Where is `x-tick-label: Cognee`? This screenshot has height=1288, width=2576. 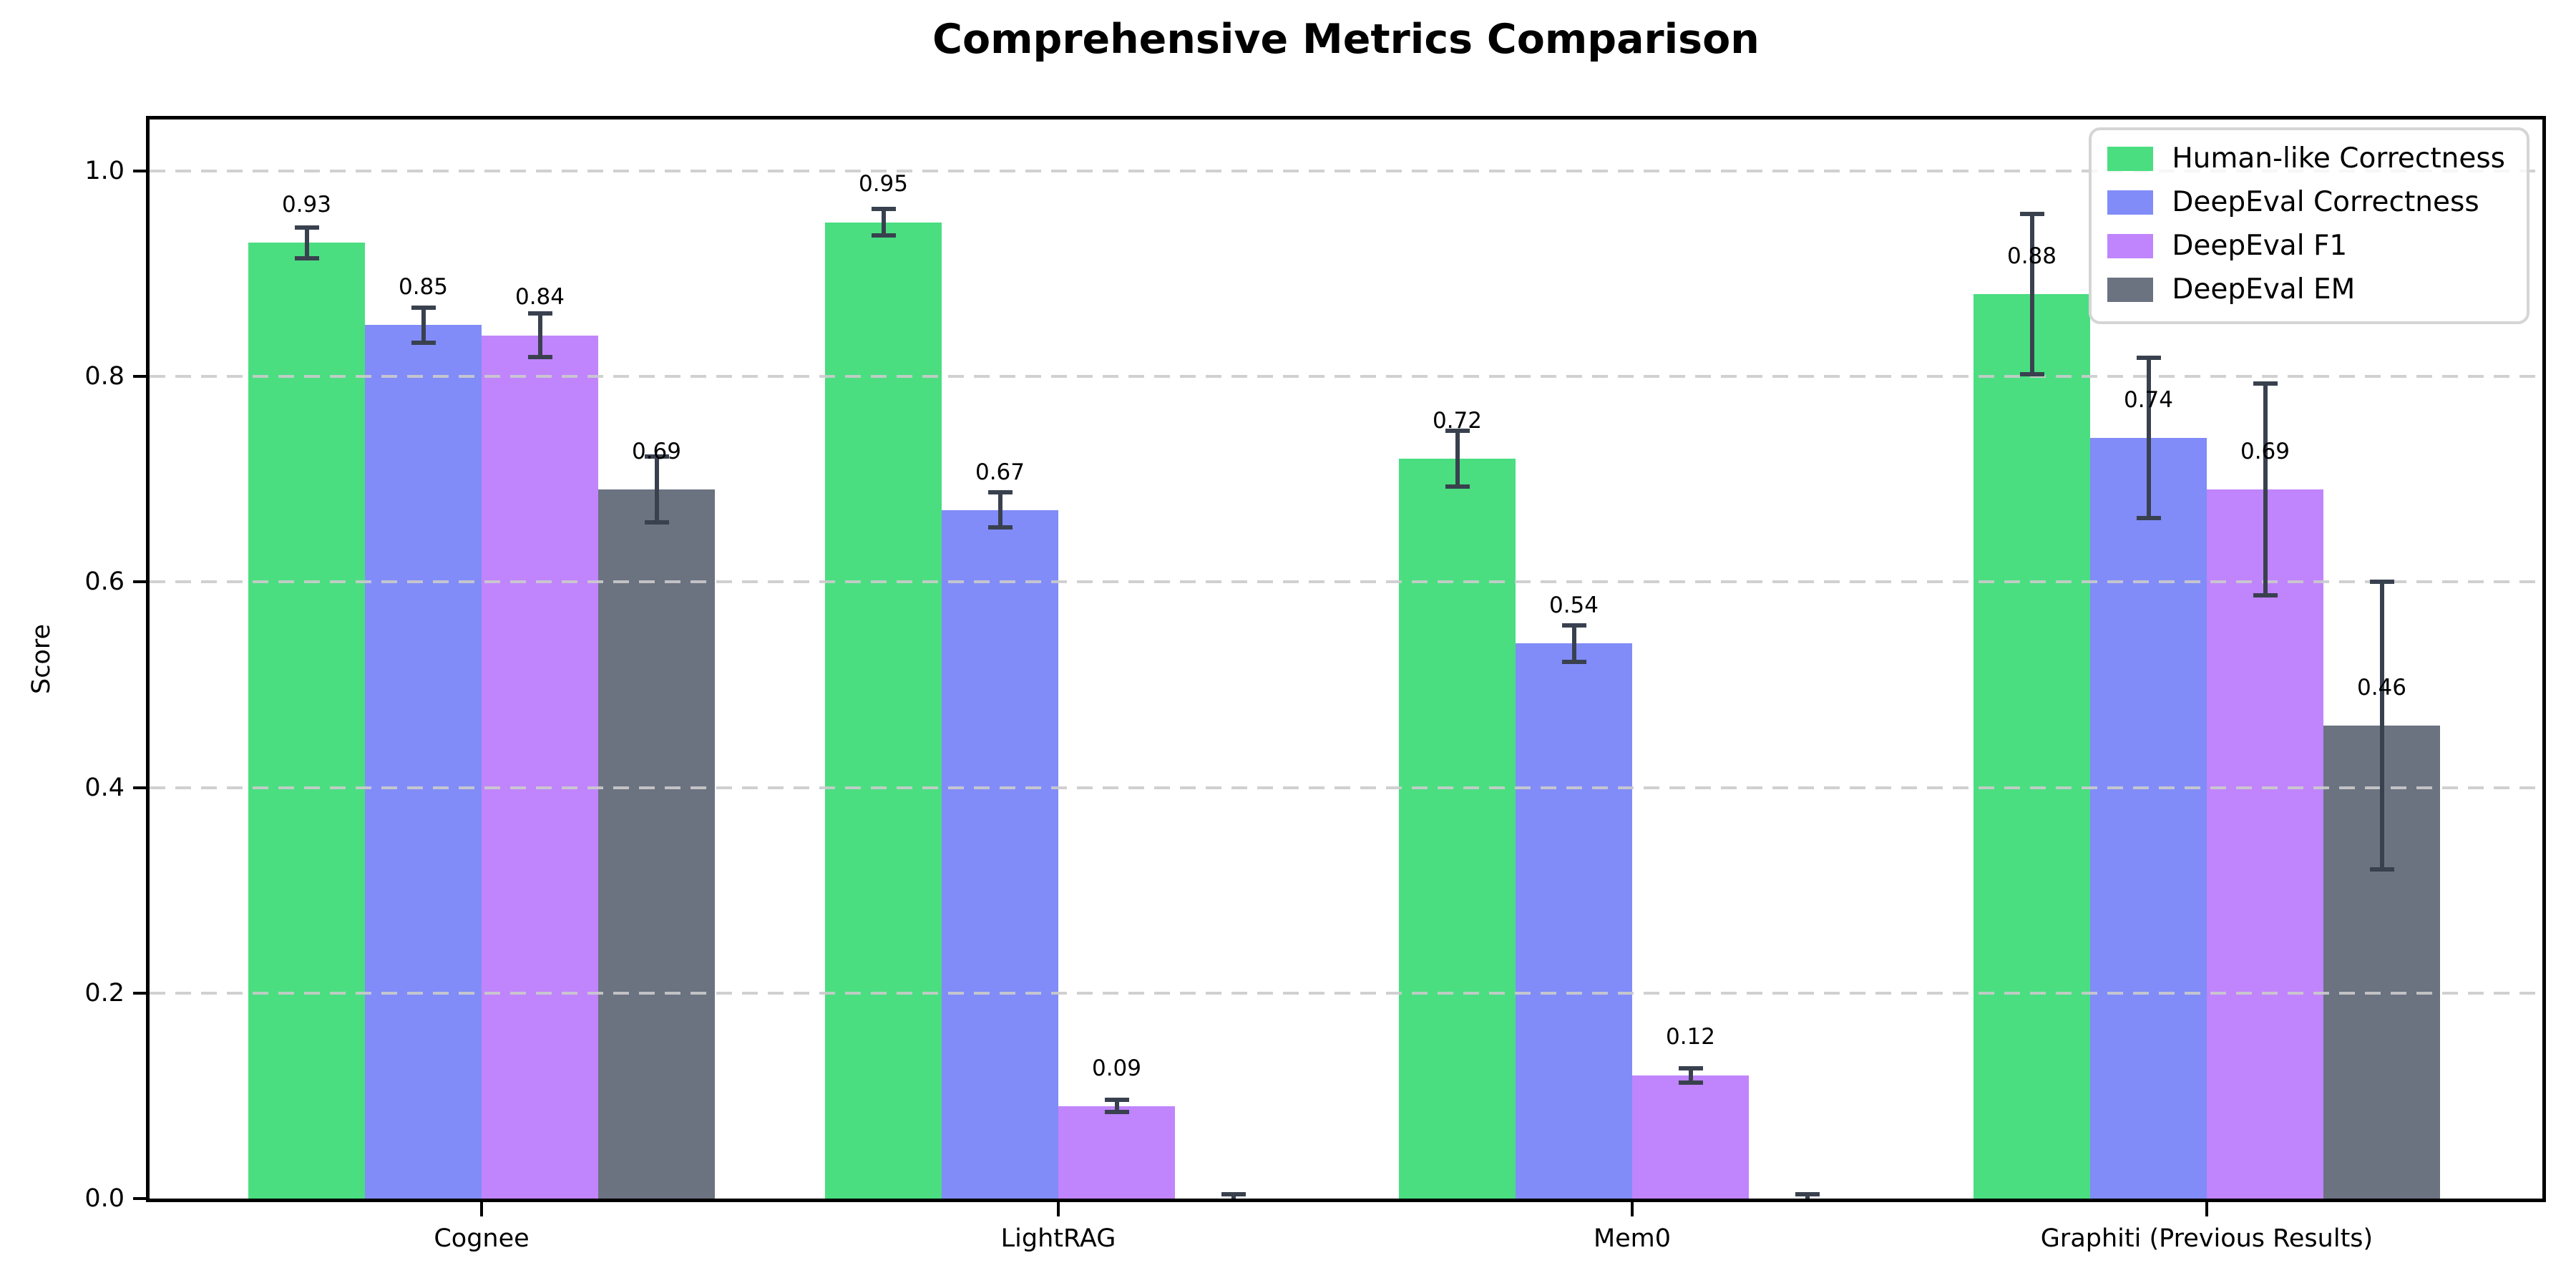 x-tick-label: Cognee is located at coordinates (482, 1238).